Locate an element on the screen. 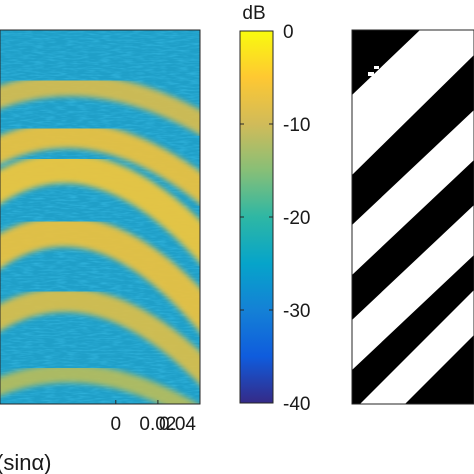  x-tick-label: 0 is located at coordinates (116, 424).